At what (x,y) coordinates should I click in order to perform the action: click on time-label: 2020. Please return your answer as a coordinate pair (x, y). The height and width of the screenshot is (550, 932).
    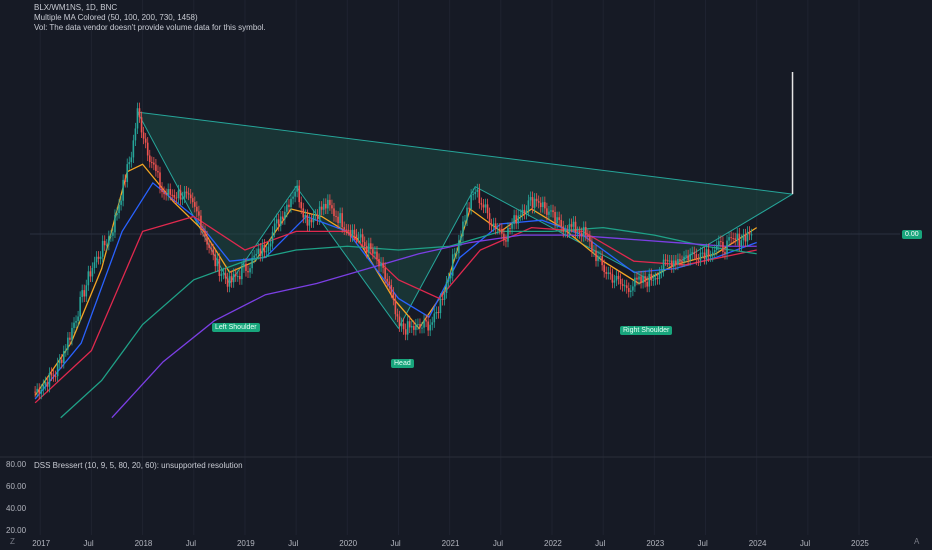
    Looking at the image, I should click on (348, 543).